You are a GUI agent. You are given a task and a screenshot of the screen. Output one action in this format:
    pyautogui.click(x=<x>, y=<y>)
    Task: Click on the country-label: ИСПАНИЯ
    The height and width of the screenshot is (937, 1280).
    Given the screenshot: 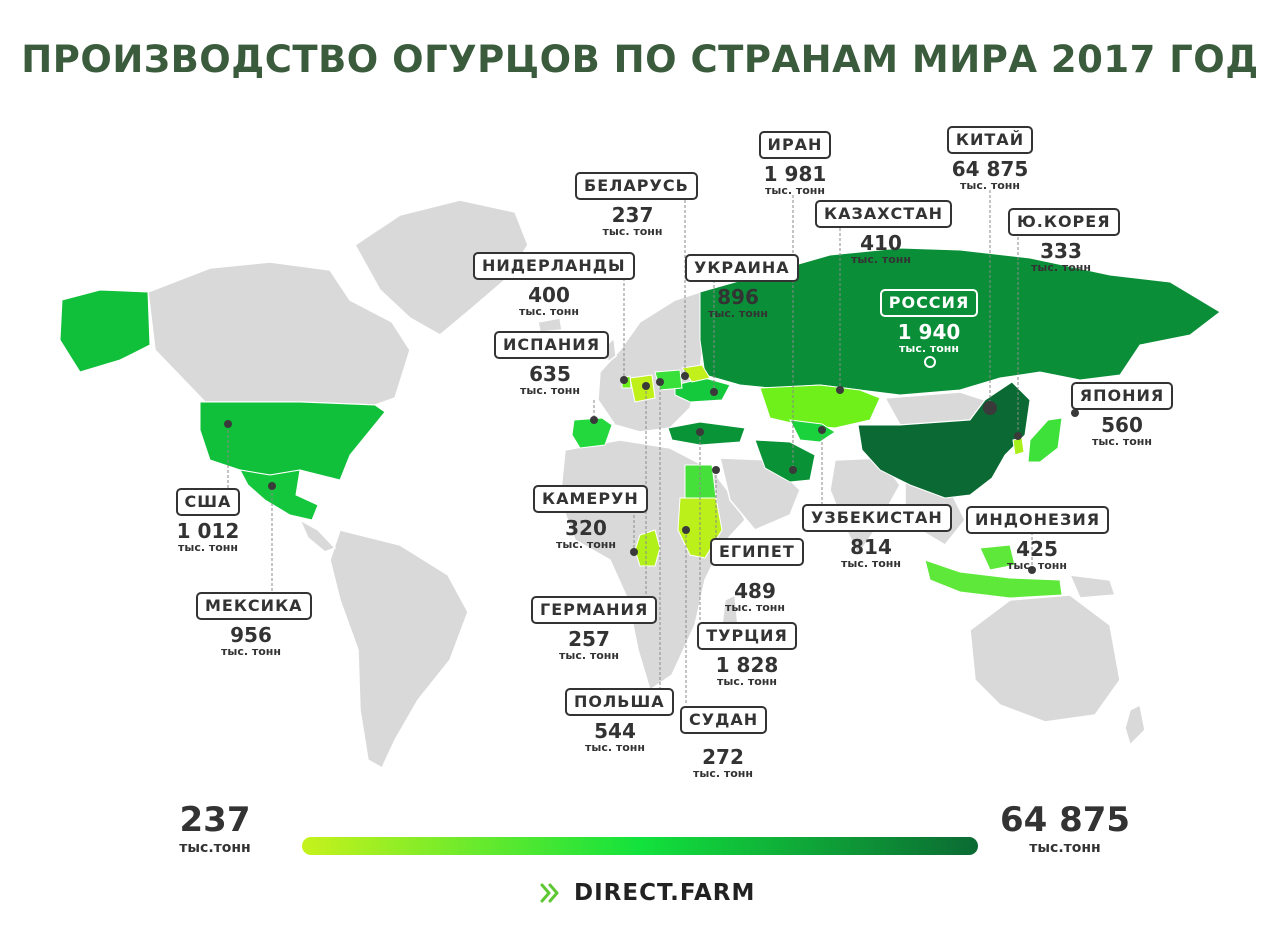 What is the action you would take?
    pyautogui.click(x=552, y=345)
    